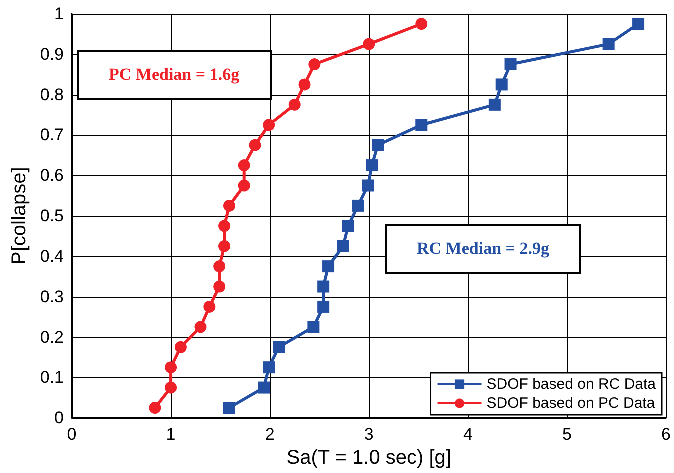 The width and height of the screenshot is (674, 473). I want to click on x-tick-label: 4, so click(468, 434).